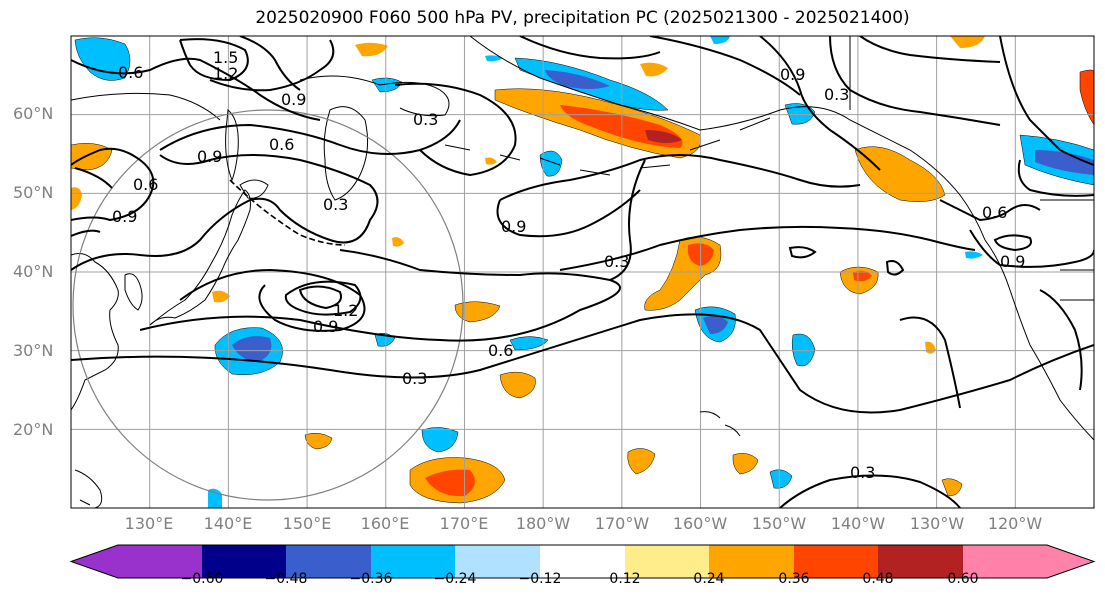 Image resolution: width=1105 pixels, height=601 pixels. Describe the element at coordinates (720, 424) in the screenshot. I see `coastline-hawaii` at that location.